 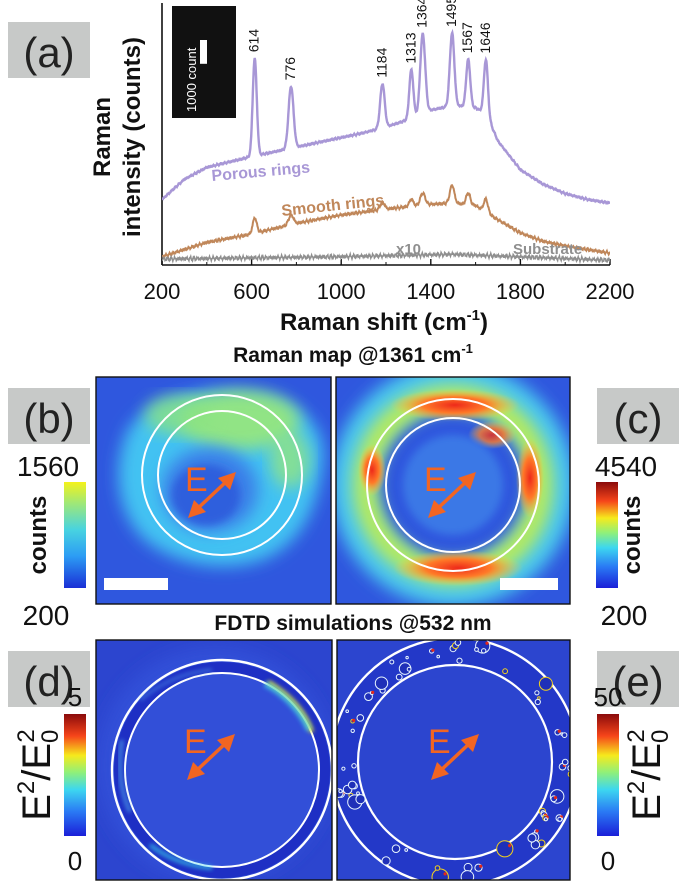 I want to click on colorbar-c, so click(x=607, y=535).